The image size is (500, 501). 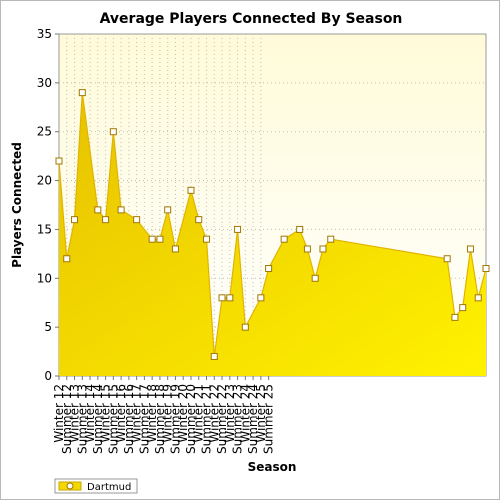 I want to click on x-tick-label: Winter 25, so click(x=261, y=413).